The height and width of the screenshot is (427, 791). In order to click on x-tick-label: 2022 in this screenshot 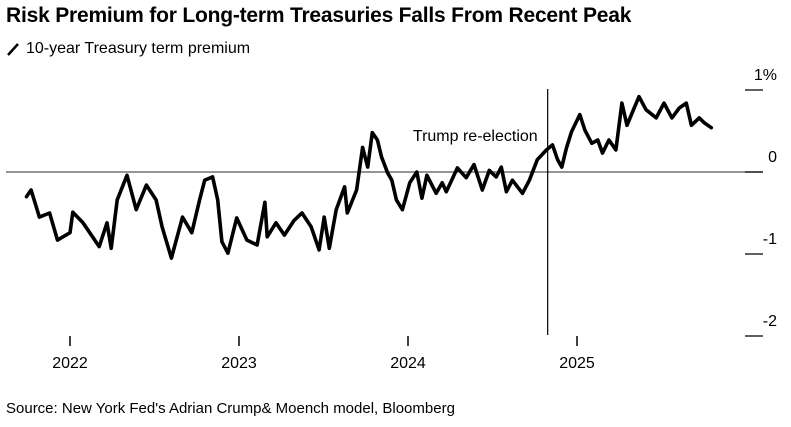, I will do `click(70, 363)`.